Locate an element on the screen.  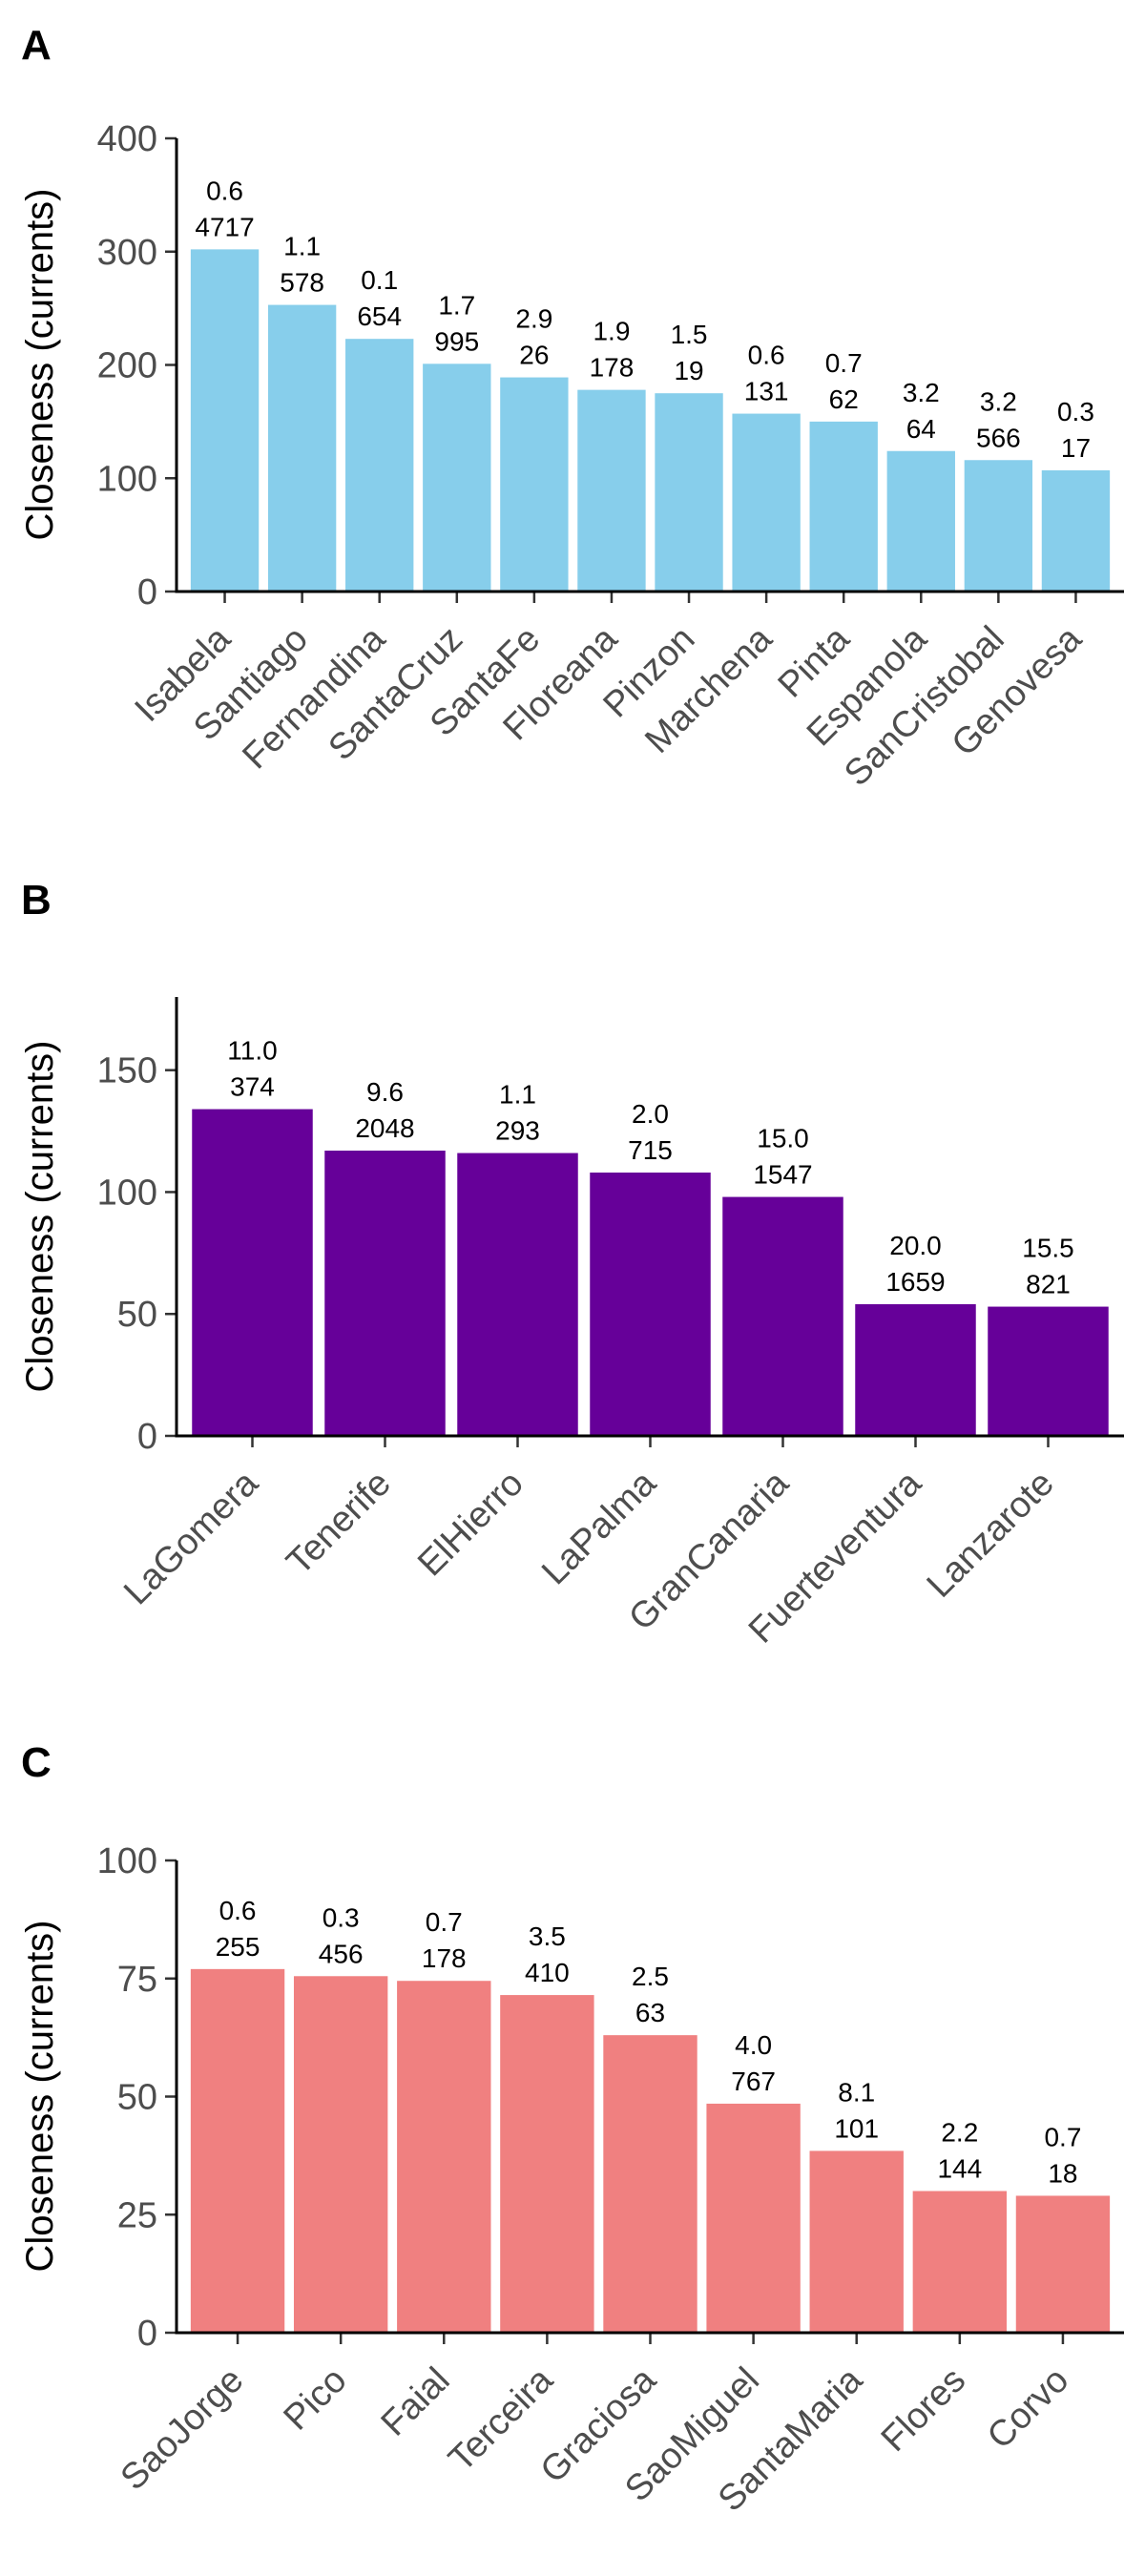
bar-label-bottom: 62 is located at coordinates (844, 399).